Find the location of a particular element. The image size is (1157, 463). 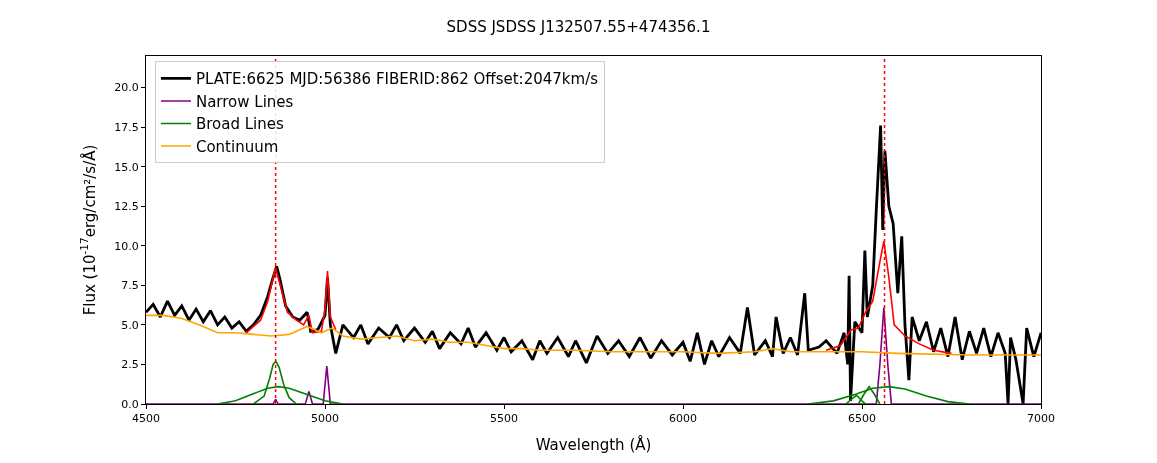

chart-title: SDSS JSDSS J132507.55+474356.1 is located at coordinates (578, 27).